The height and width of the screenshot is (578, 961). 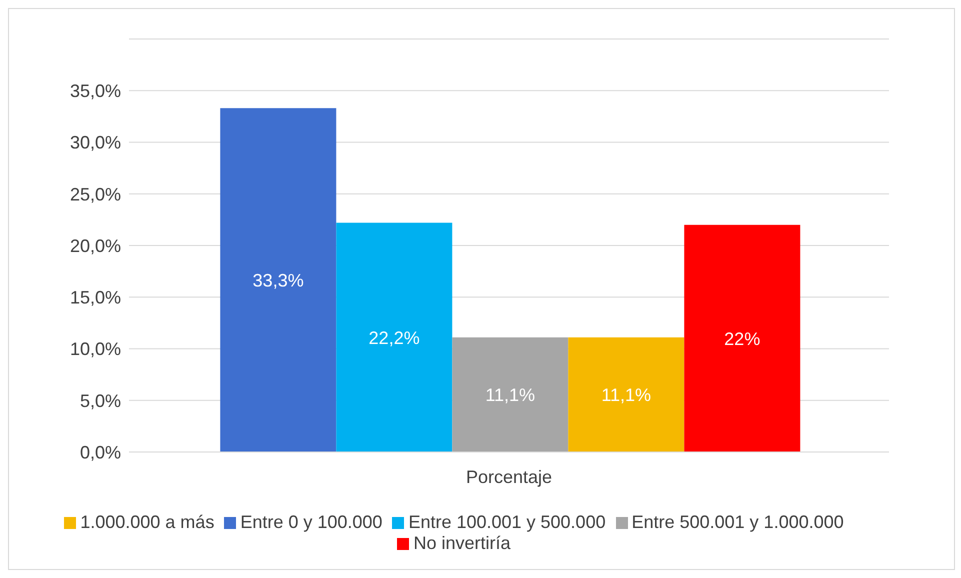 I want to click on legend-label: Entre 500.001 y 1.000.000, so click(x=738, y=522).